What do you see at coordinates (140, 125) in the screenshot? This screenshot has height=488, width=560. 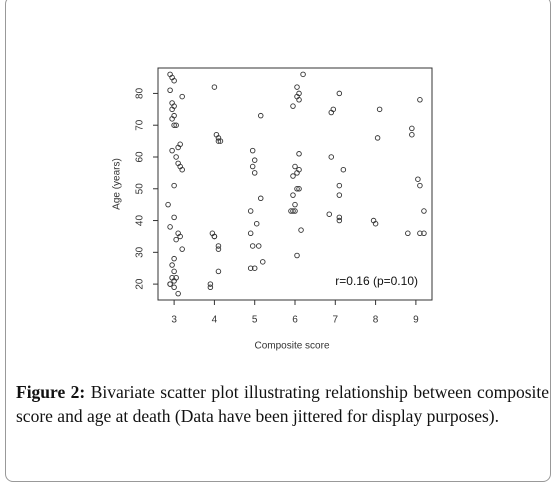 I see `y-tick-label: 70` at bounding box center [140, 125].